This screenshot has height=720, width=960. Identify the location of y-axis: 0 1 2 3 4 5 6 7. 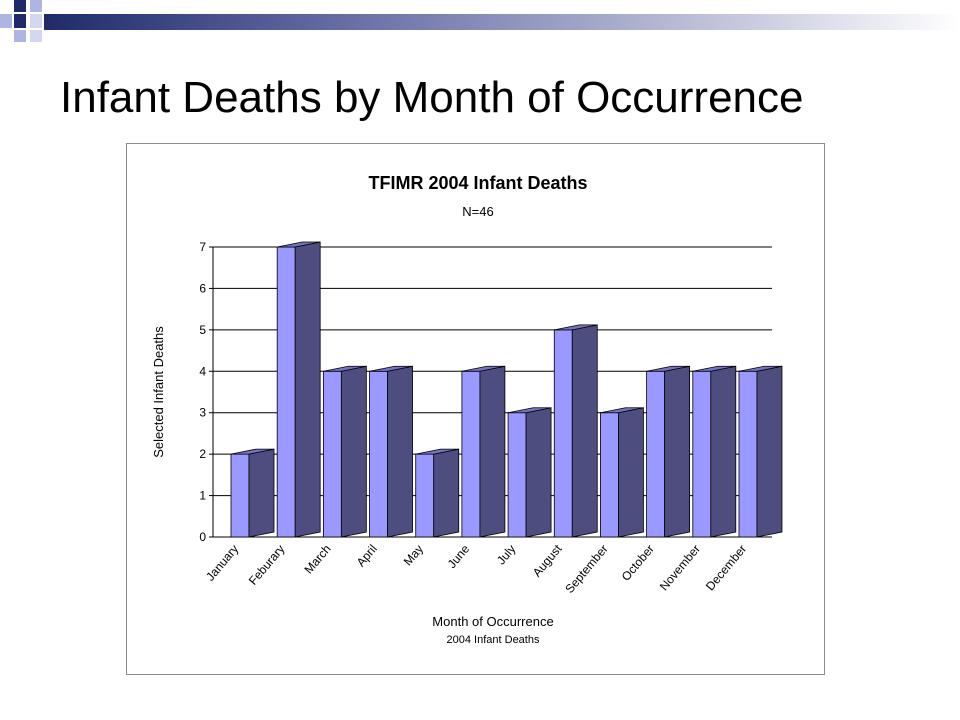
(206, 392).